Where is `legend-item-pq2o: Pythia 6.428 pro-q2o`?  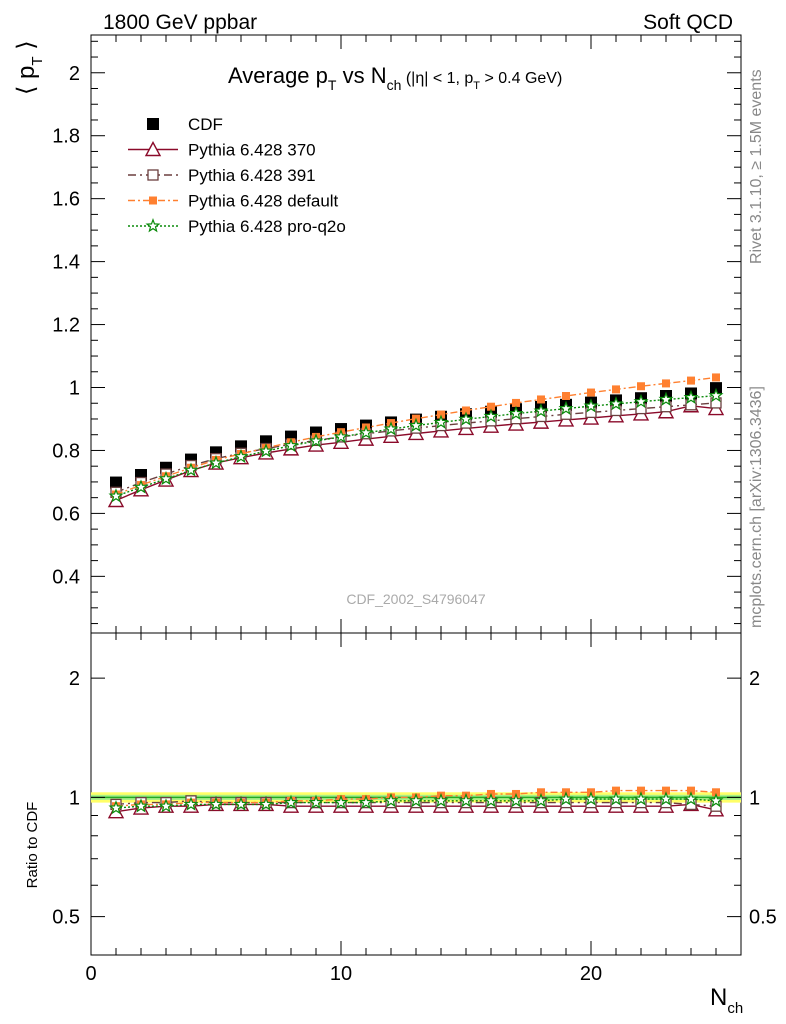
legend-item-pq2o: Pythia 6.428 pro-q2o is located at coordinates (237, 226).